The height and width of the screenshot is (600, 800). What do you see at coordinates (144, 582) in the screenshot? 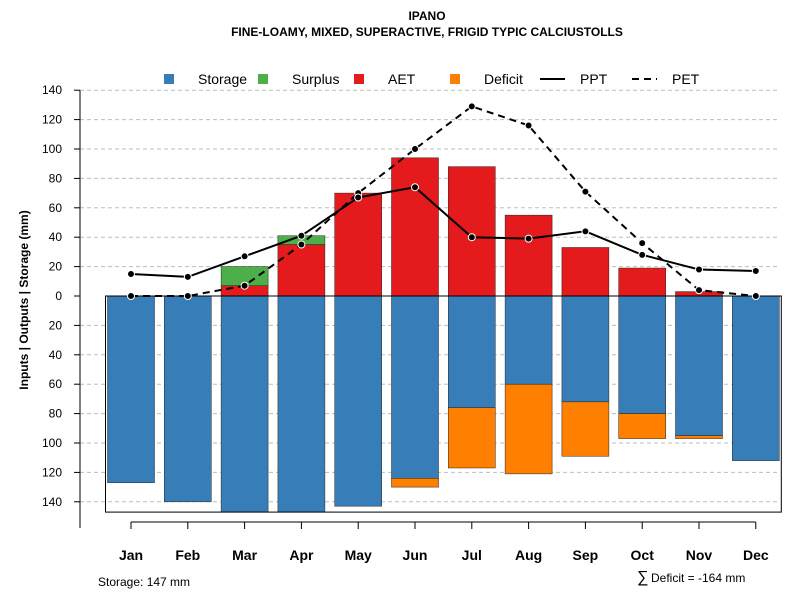
I see `storage-annotation: Storage: 147 mm` at bounding box center [144, 582].